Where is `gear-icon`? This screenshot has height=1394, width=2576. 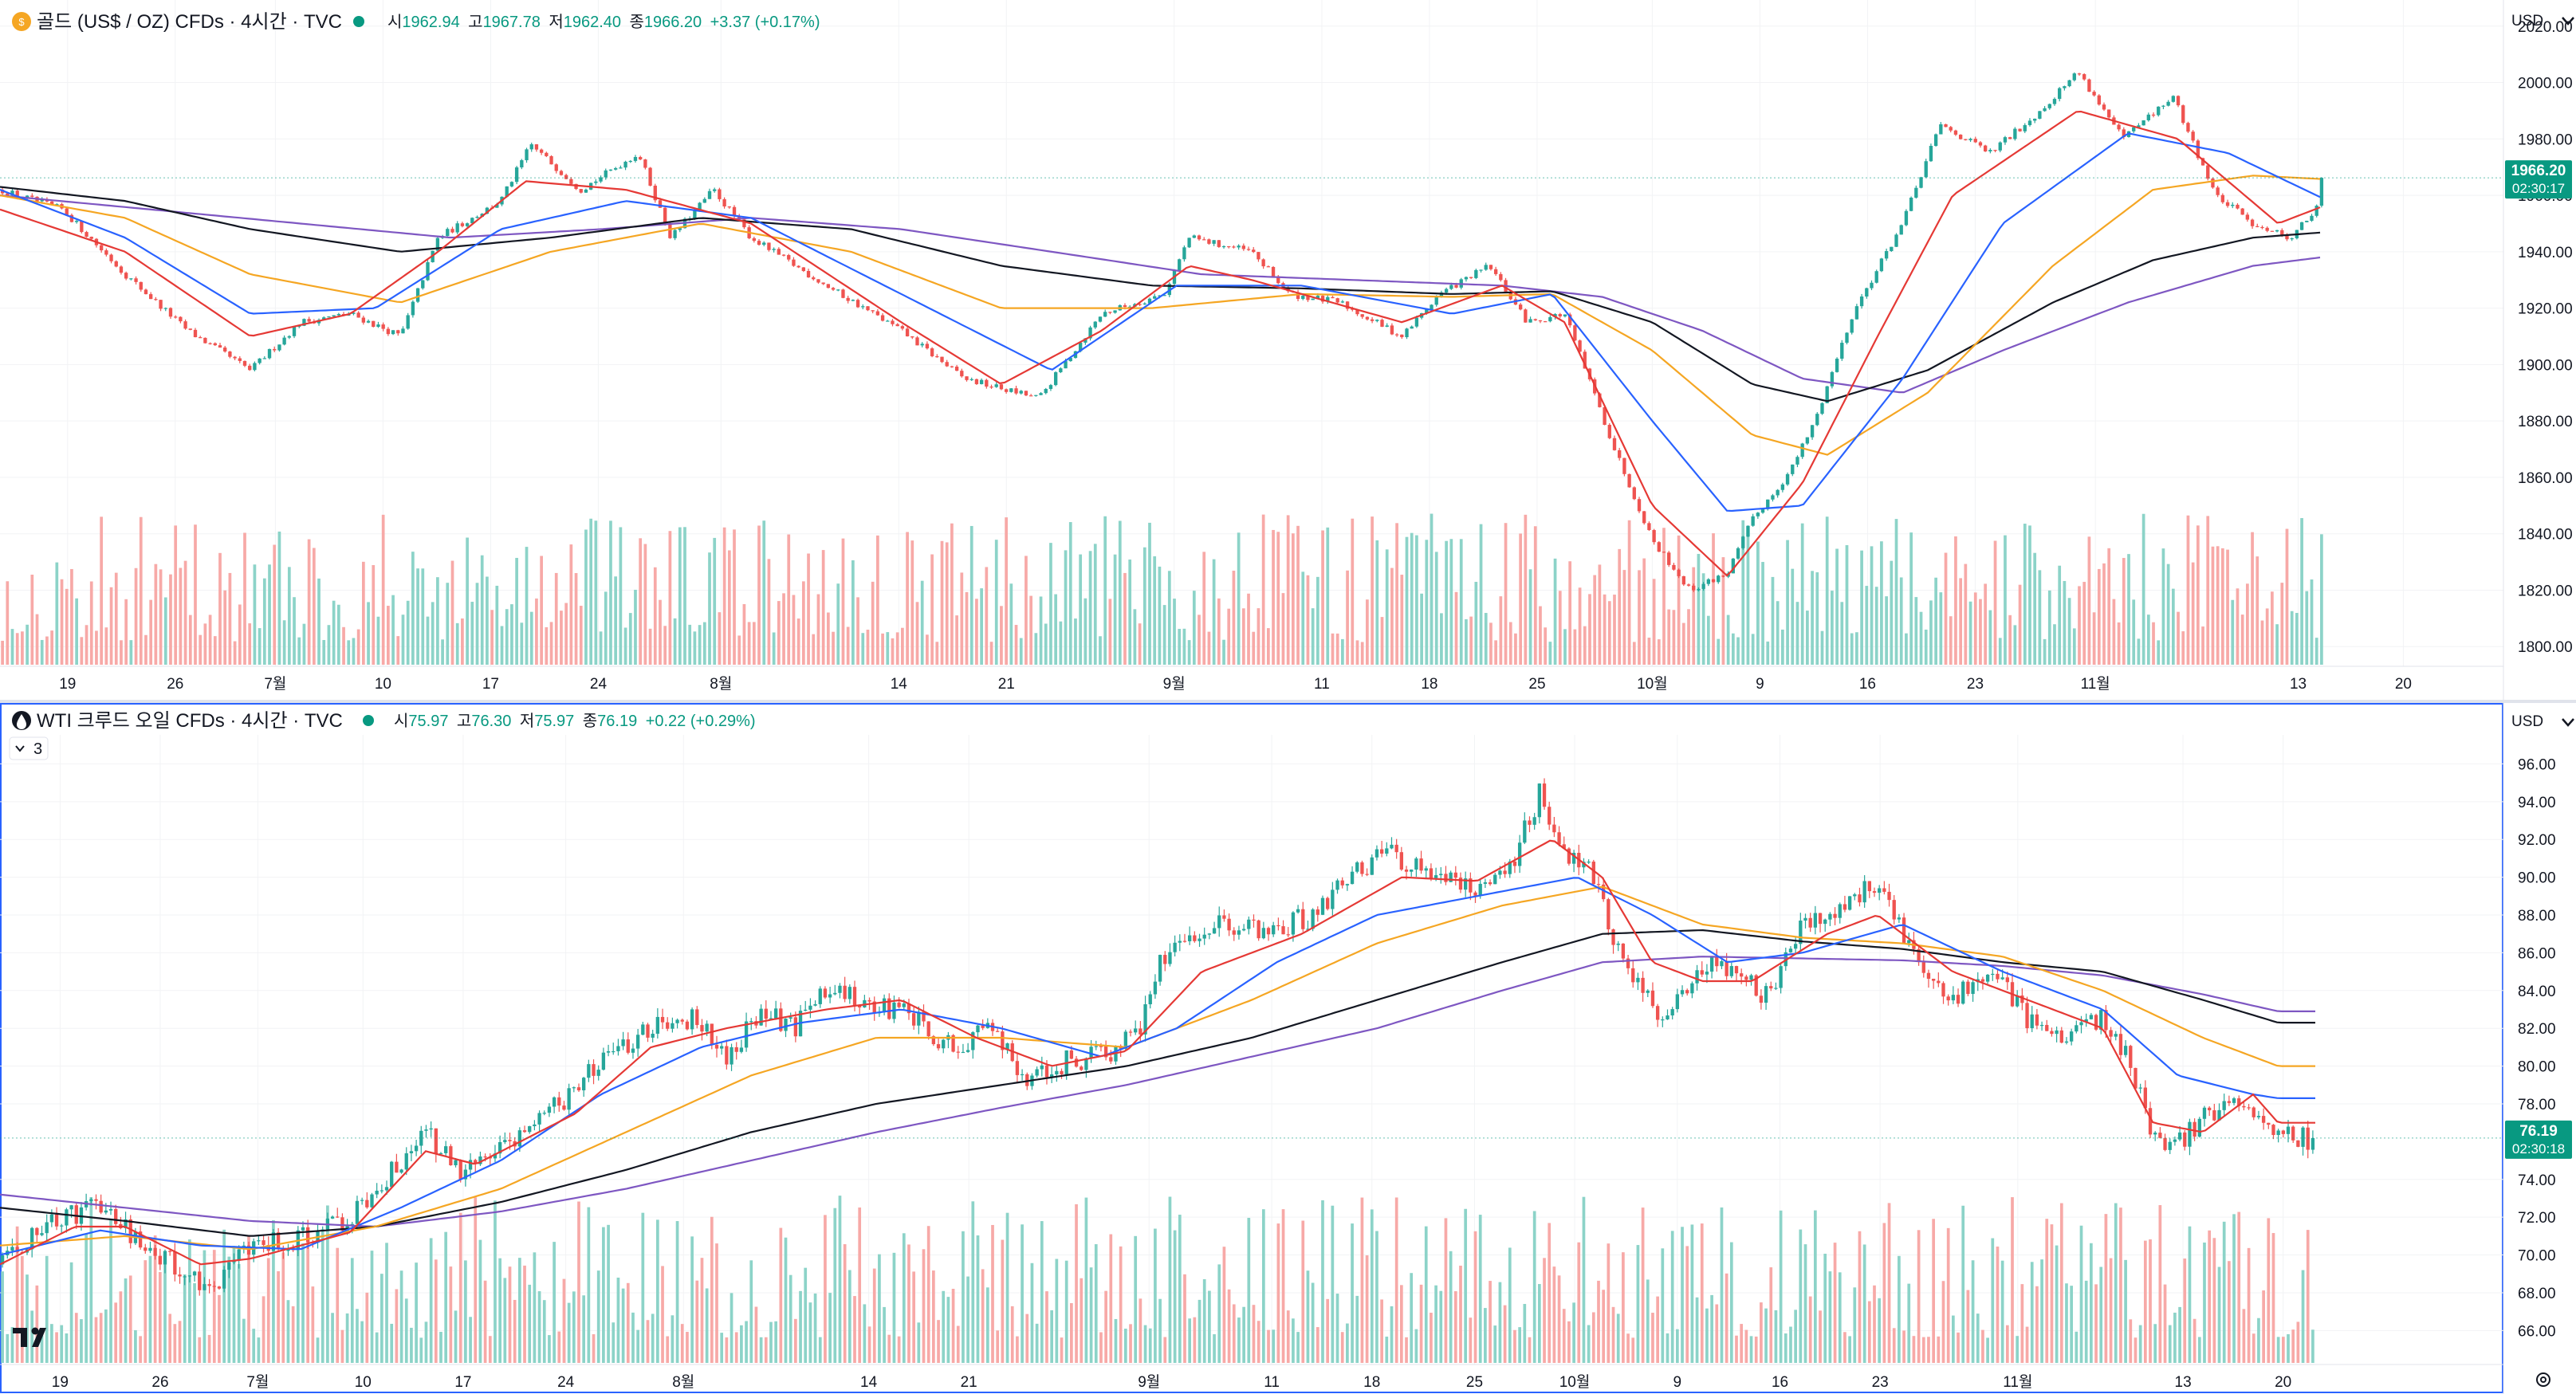 gear-icon is located at coordinates (2543, 1379).